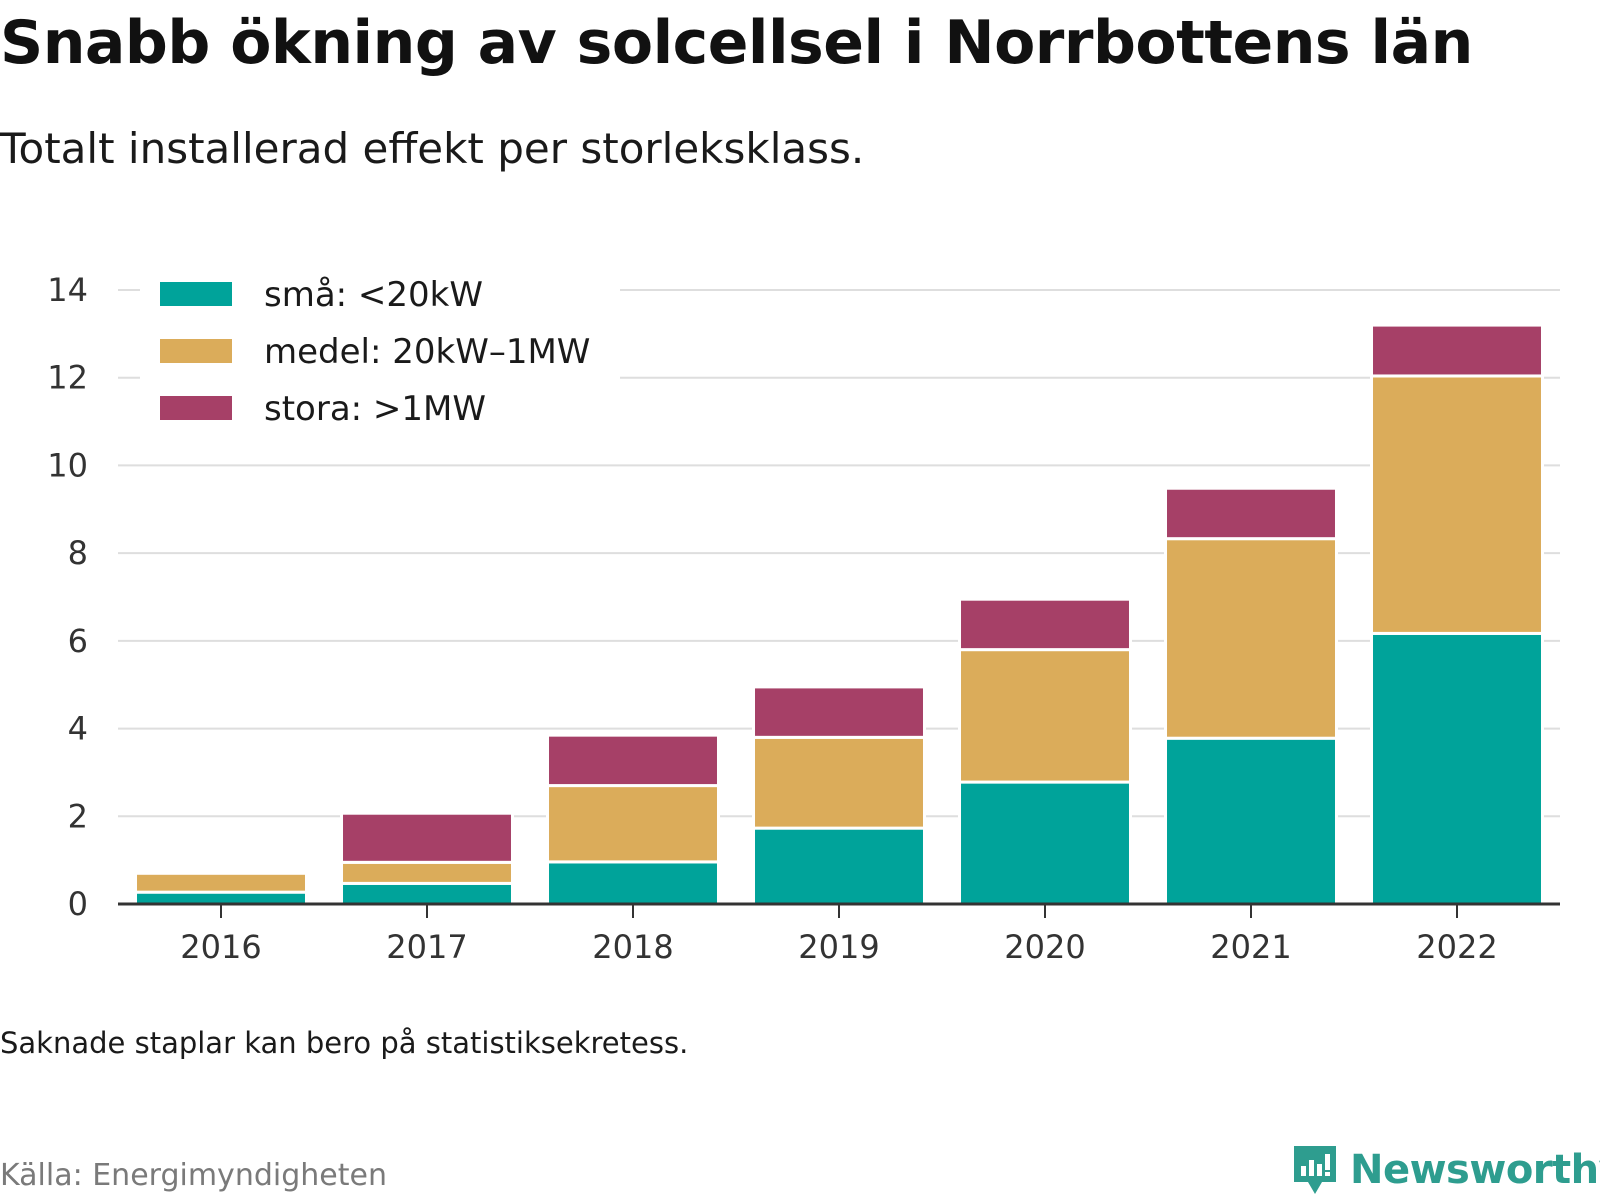  What do you see at coordinates (78, 816) in the screenshot?
I see `y-tick-label: 2` at bounding box center [78, 816].